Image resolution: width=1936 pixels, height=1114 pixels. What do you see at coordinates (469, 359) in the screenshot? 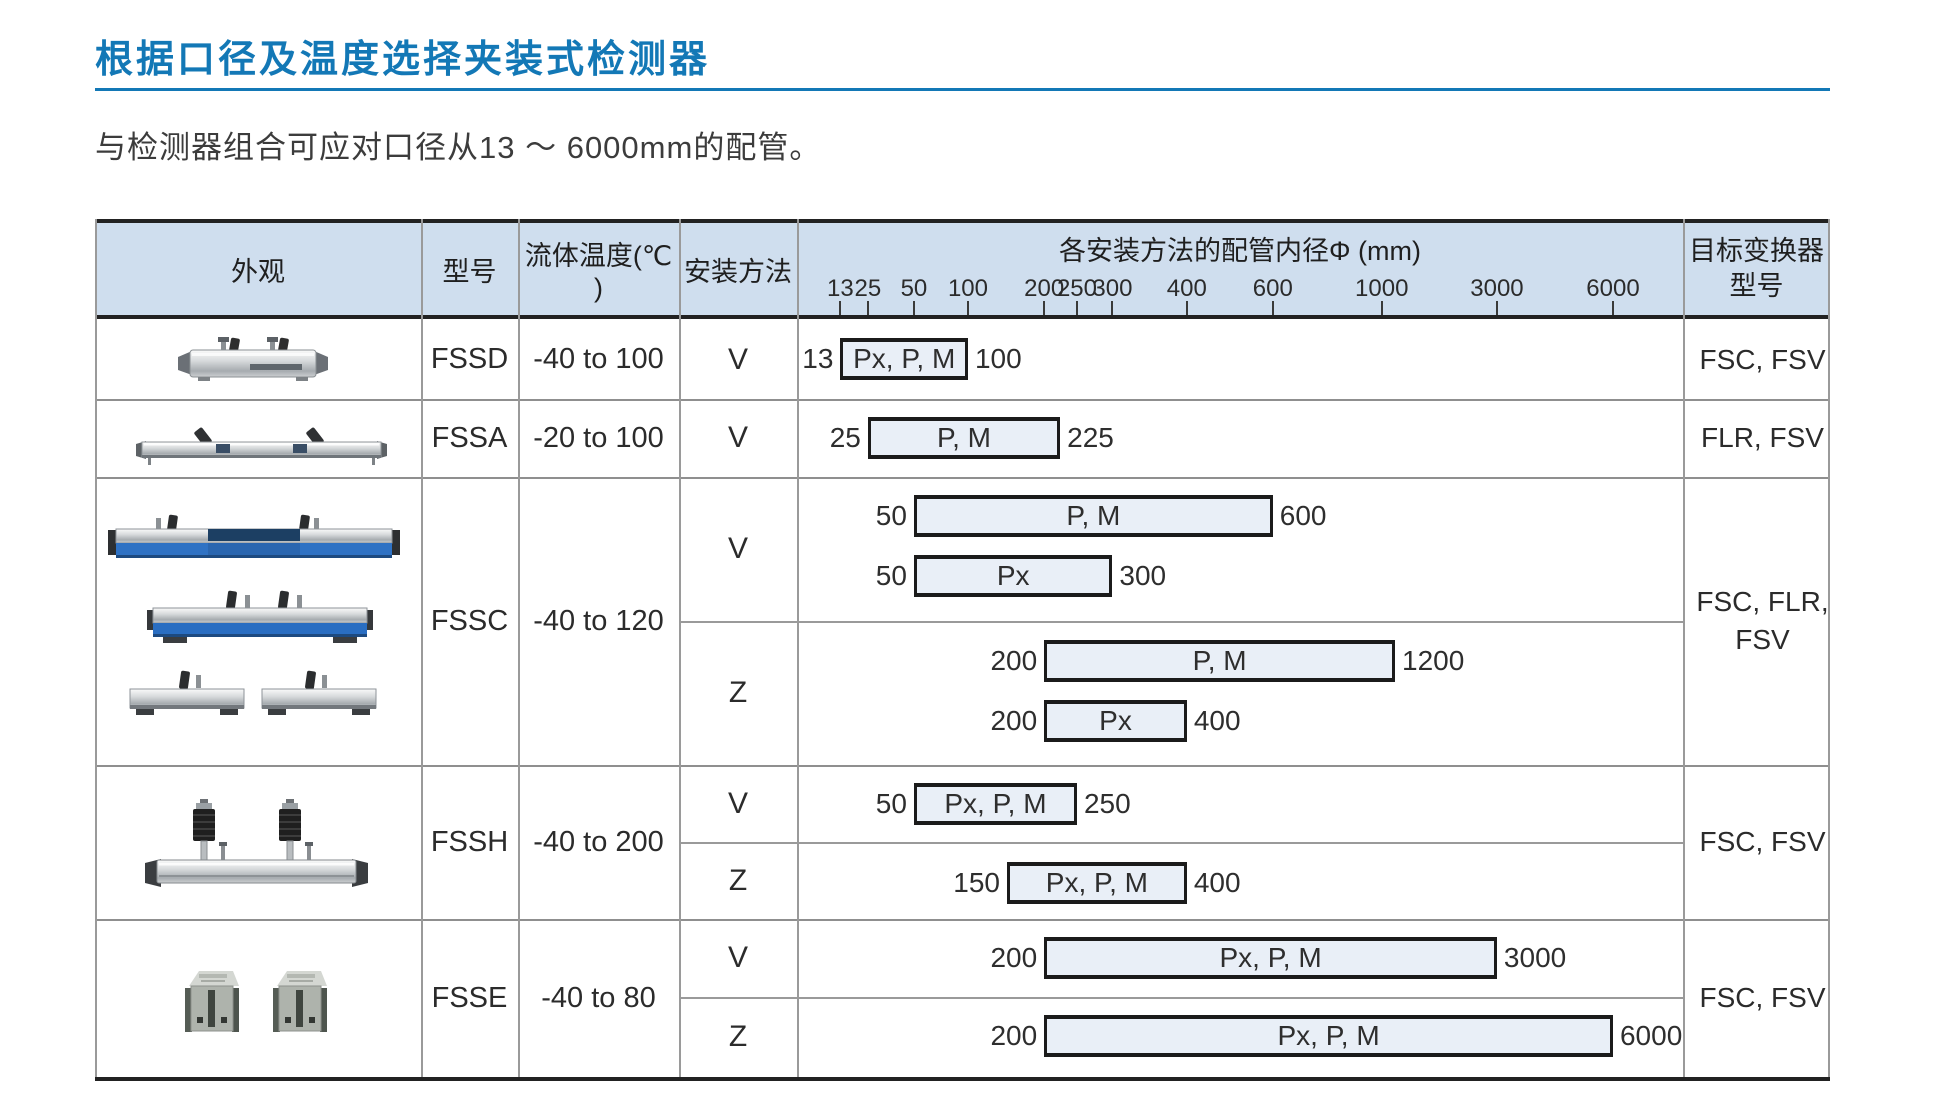
I see `model-cell: FSSD` at bounding box center [469, 359].